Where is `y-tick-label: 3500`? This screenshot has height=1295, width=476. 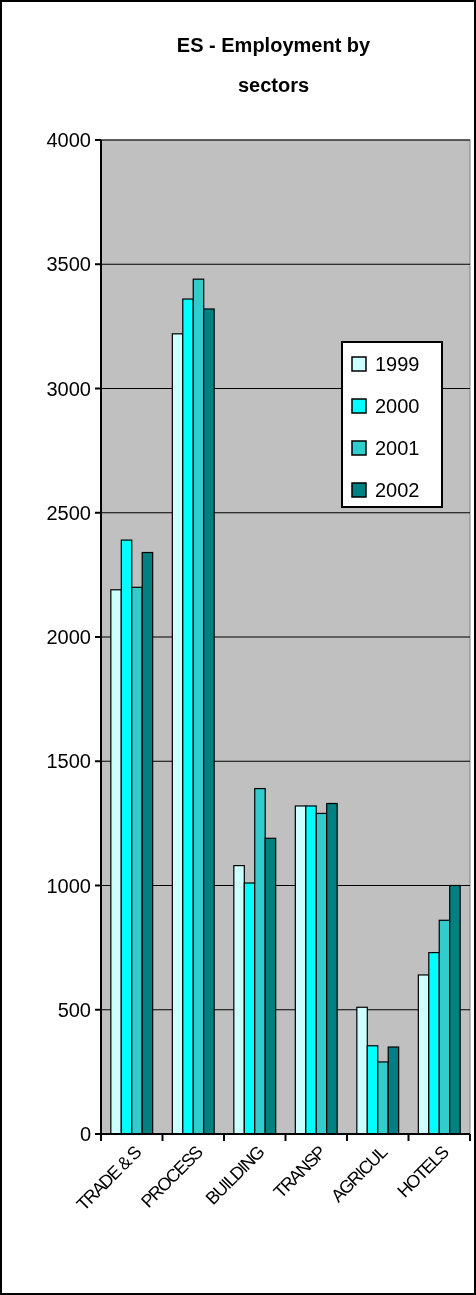
y-tick-label: 3500 is located at coordinates (68, 264).